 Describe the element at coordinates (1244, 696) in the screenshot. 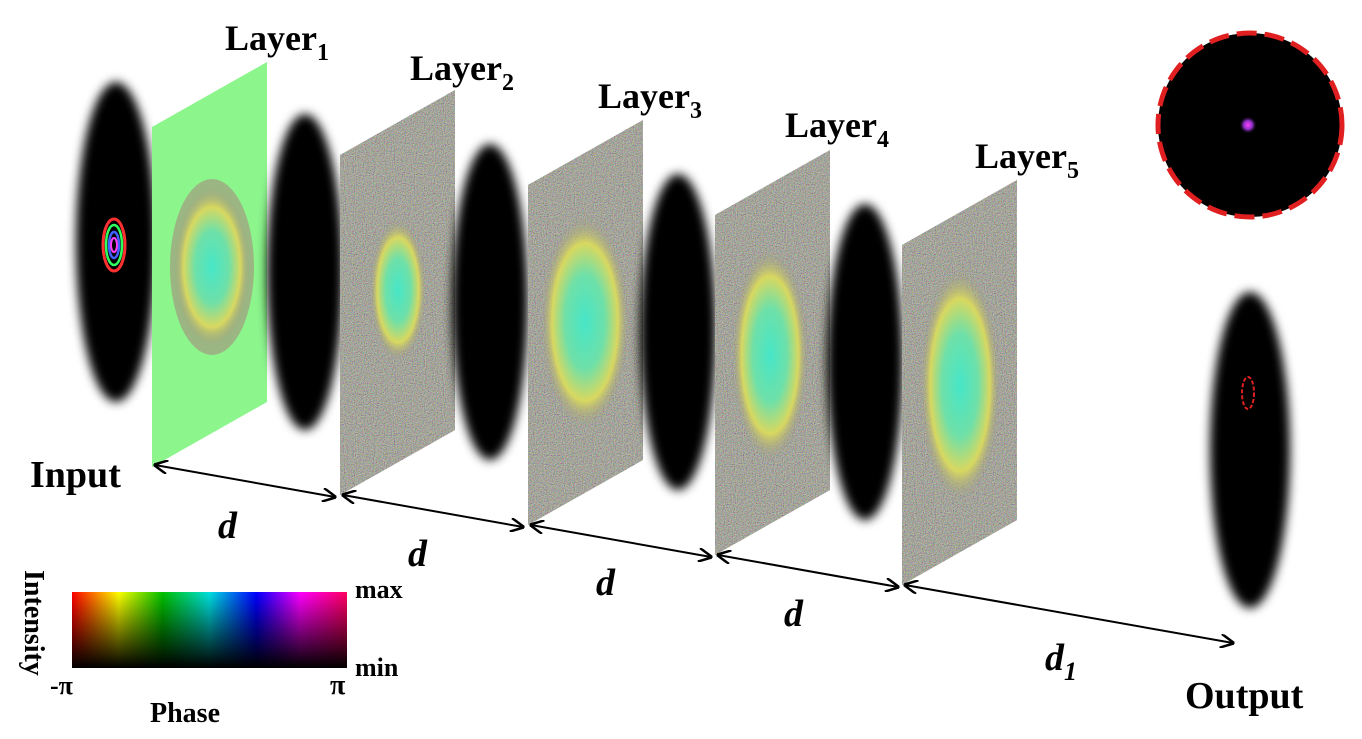

I see `output-label: Output` at that location.